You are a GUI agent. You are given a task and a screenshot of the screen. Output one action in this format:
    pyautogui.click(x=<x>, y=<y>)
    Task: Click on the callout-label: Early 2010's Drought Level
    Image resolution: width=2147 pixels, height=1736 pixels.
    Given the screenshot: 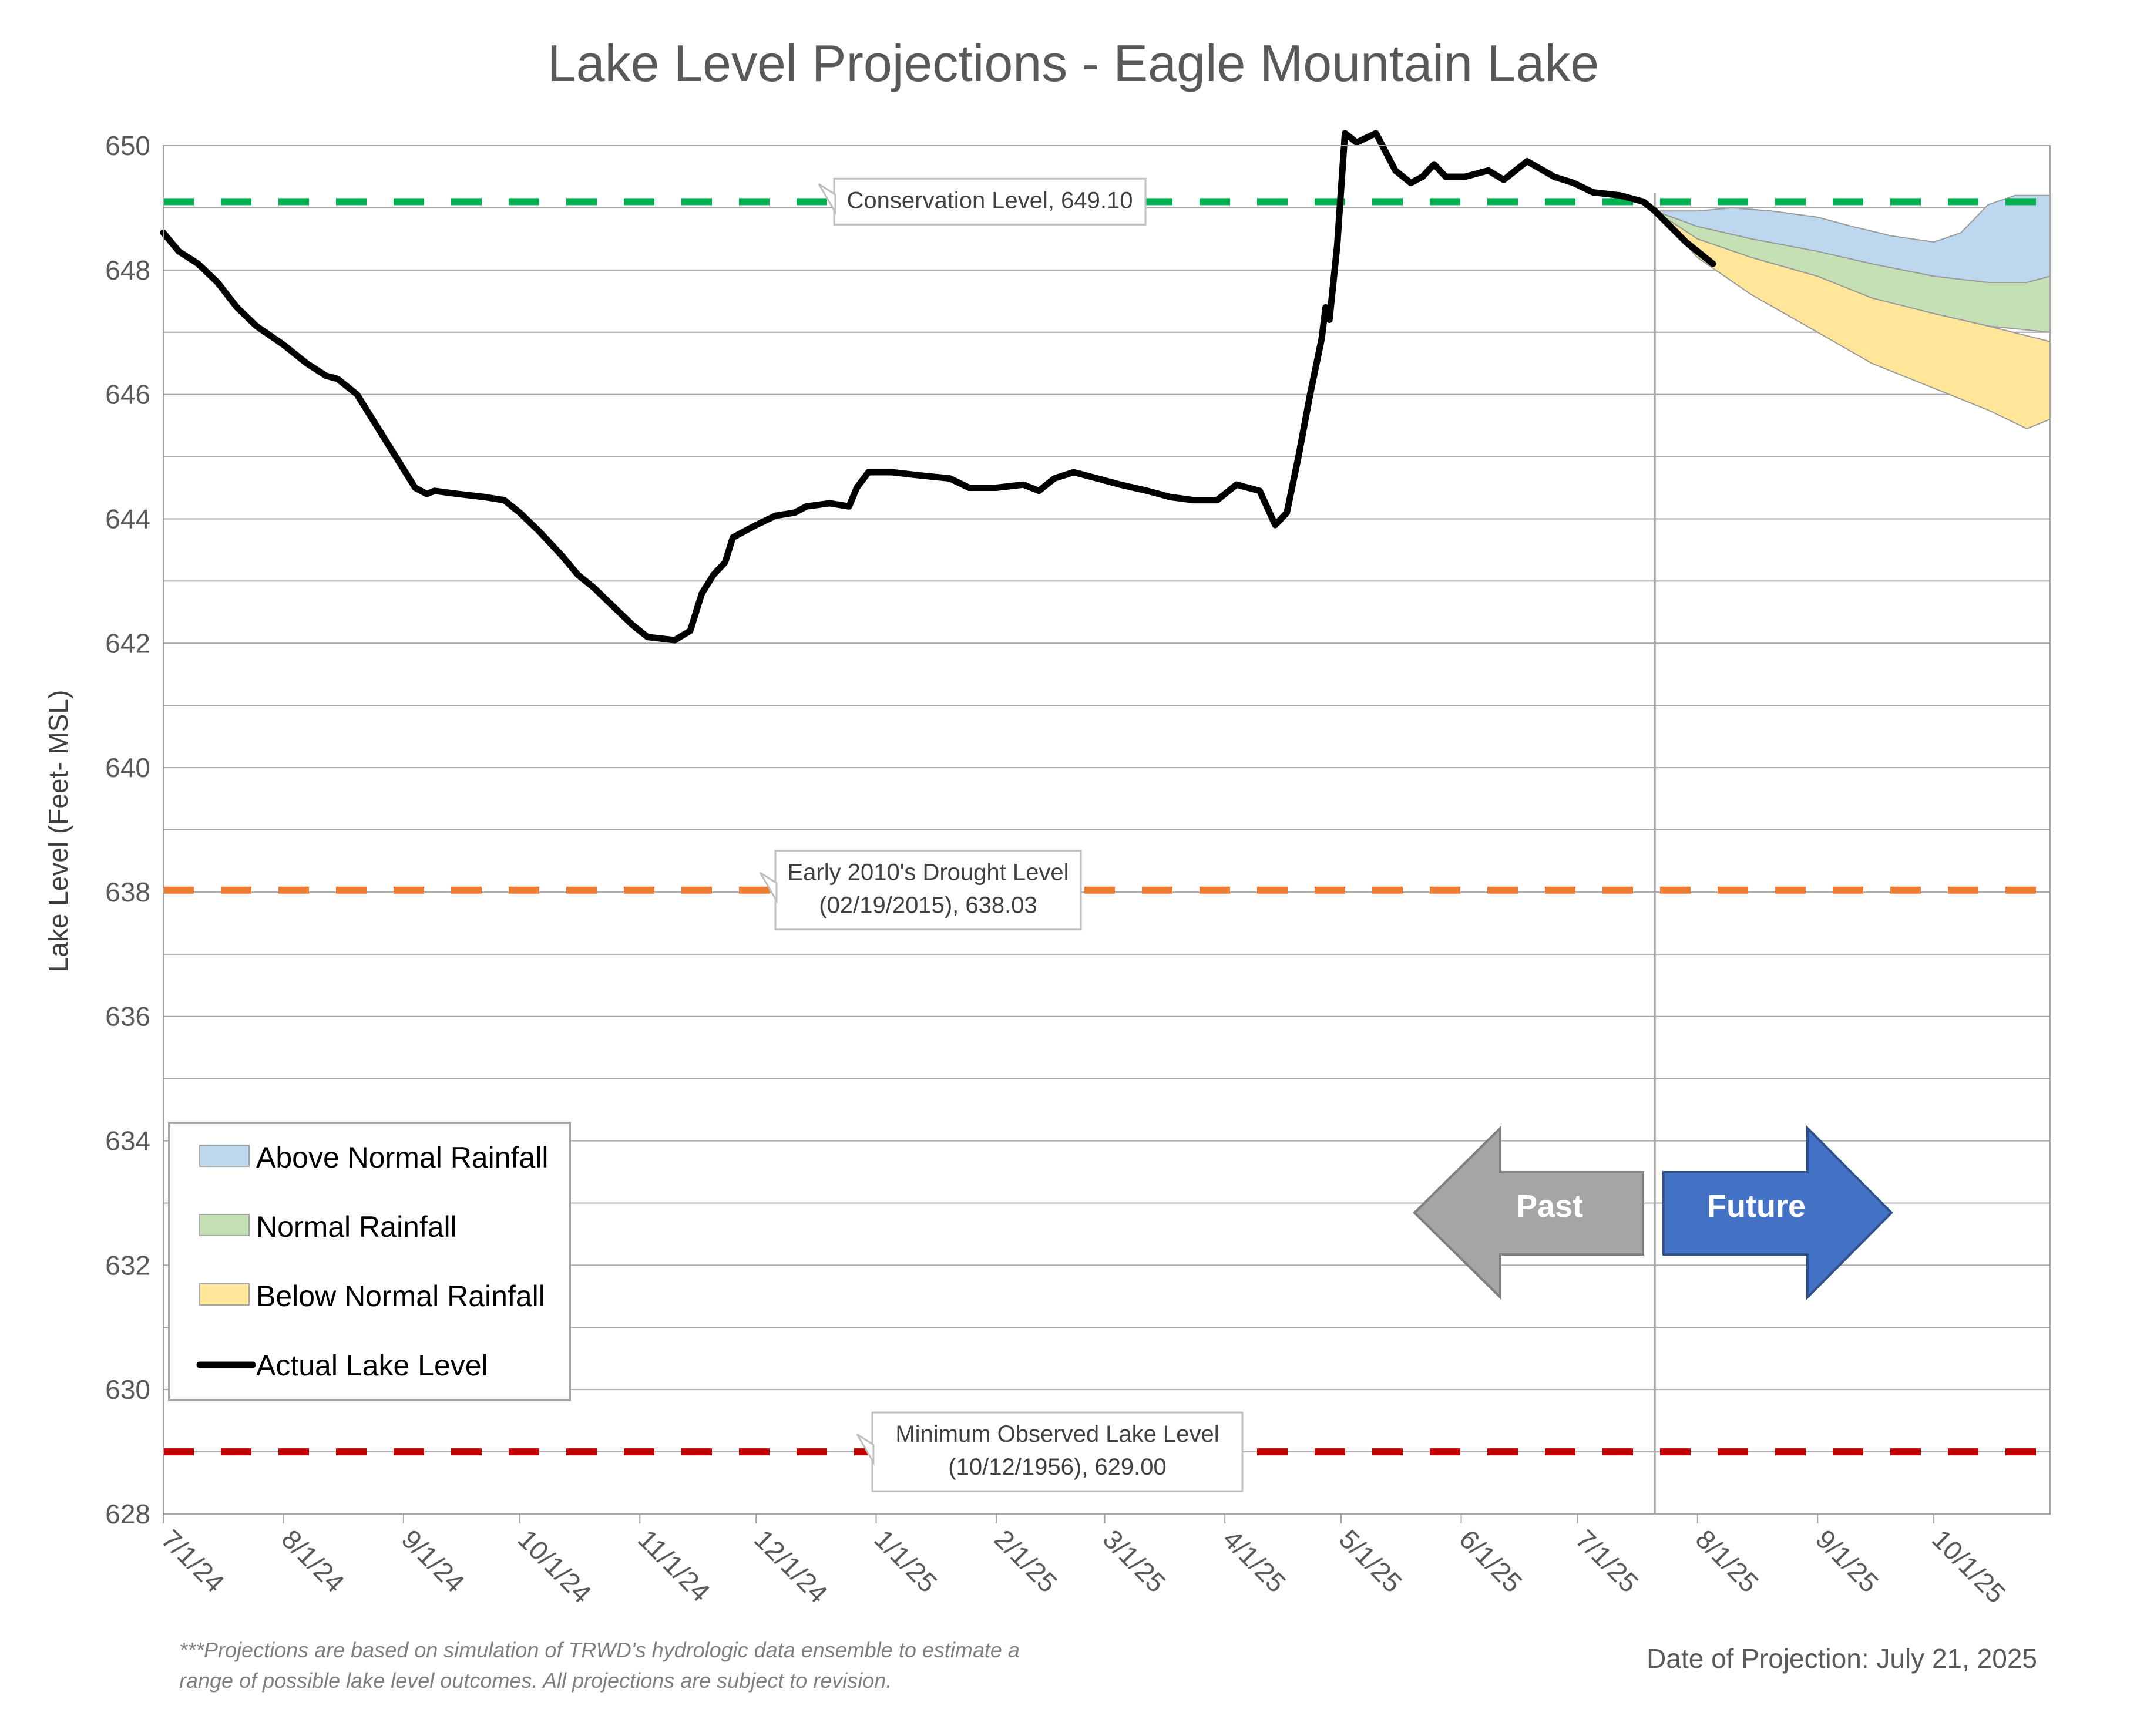 What is the action you would take?
    pyautogui.click(x=928, y=873)
    